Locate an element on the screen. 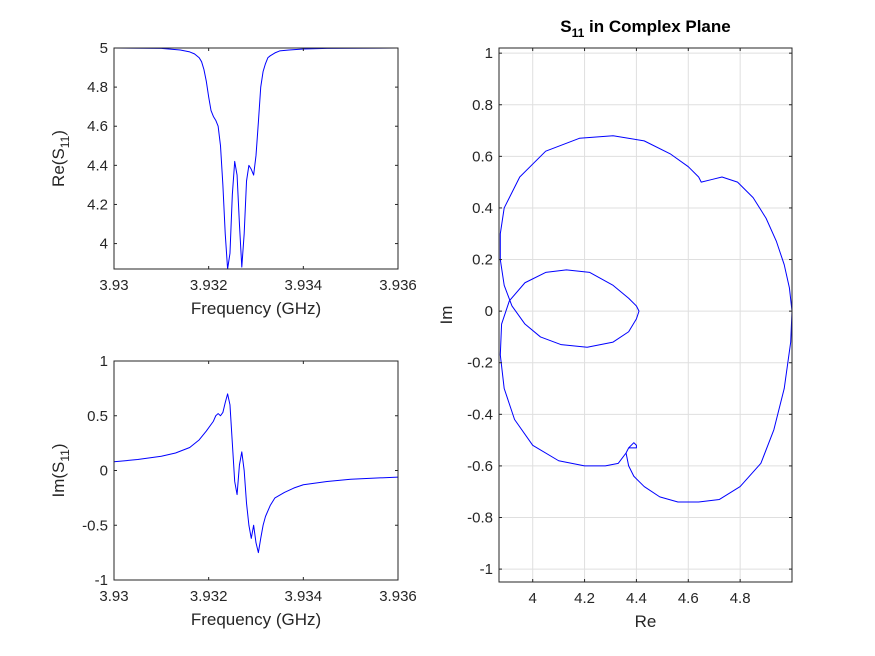 The width and height of the screenshot is (875, 656). cp-ytick-label-3: -0.4 is located at coordinates (480, 414).